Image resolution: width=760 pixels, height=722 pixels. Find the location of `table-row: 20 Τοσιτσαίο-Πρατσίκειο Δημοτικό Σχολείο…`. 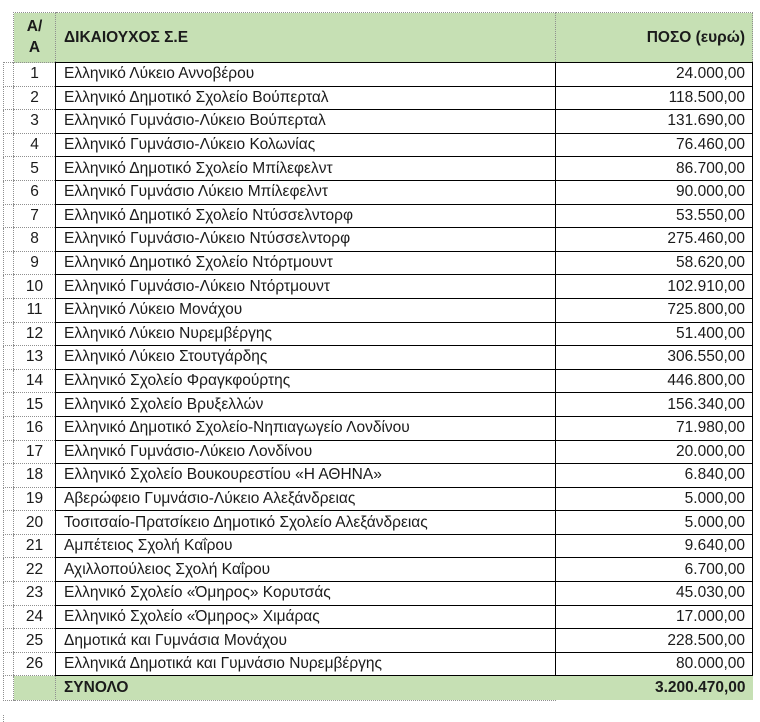

table-row: 20 Τοσιτσαίο-Πρατσίκειο Δημοτικό Σχολείο… is located at coordinates (378, 522).